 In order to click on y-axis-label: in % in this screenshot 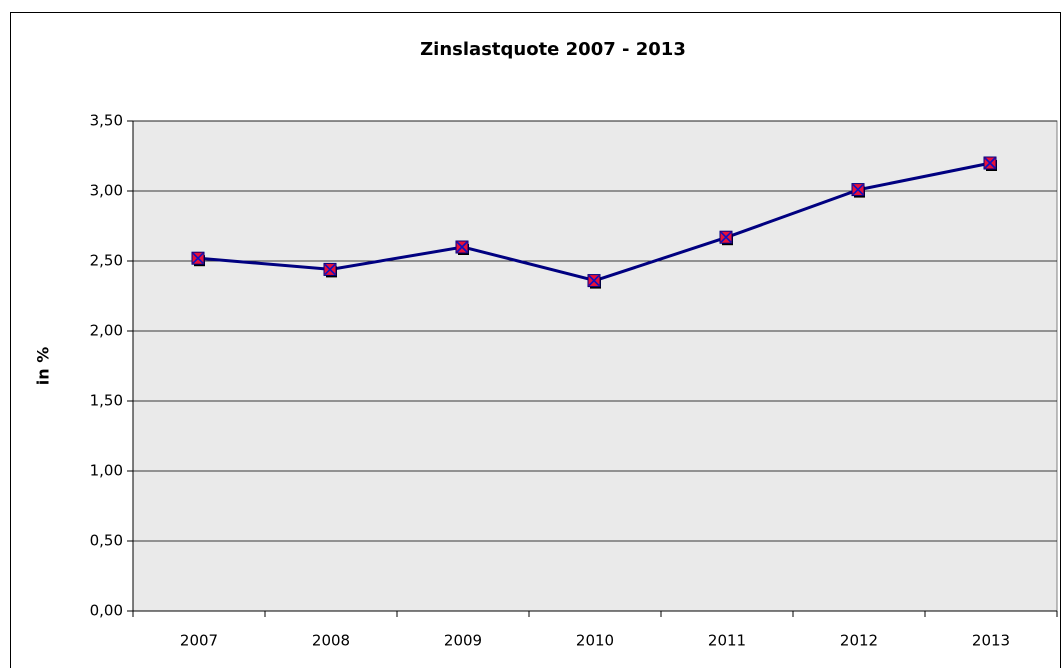, I will do `click(43, 366)`.